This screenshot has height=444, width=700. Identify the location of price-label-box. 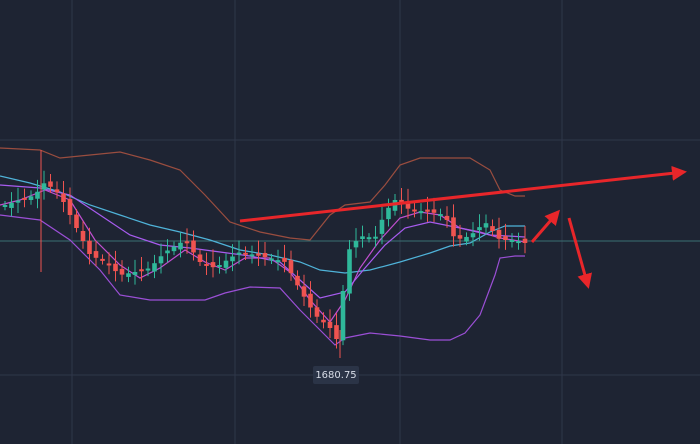
(336, 375).